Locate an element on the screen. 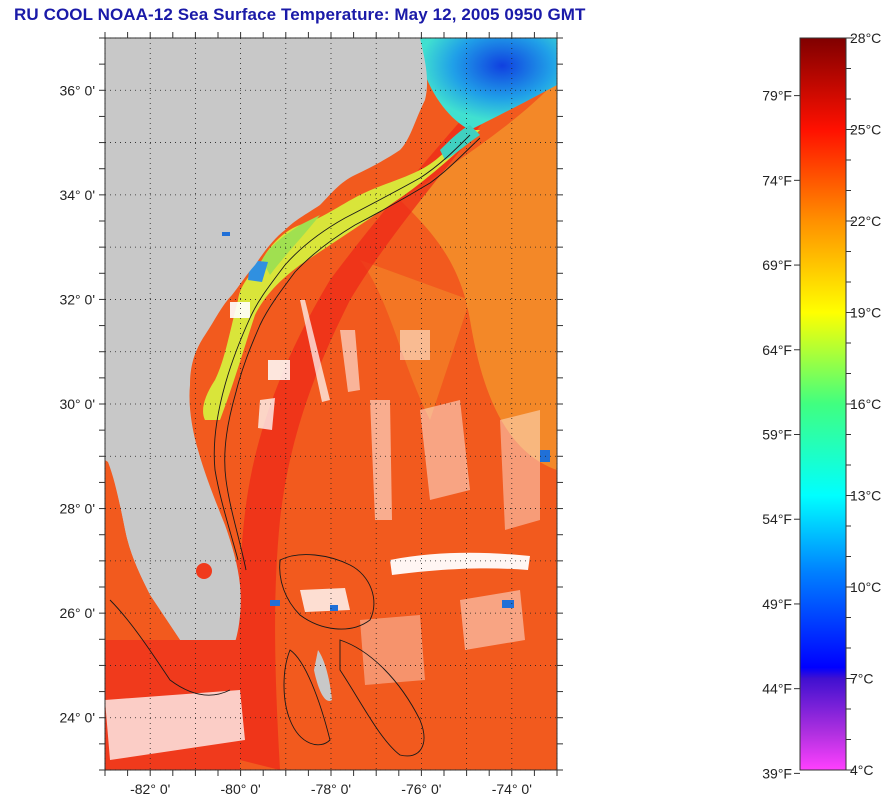  lon-tick-labels: -82° 0' -80° 0' -78° 0' -76° 0' -74° 0' is located at coordinates (331, 789).